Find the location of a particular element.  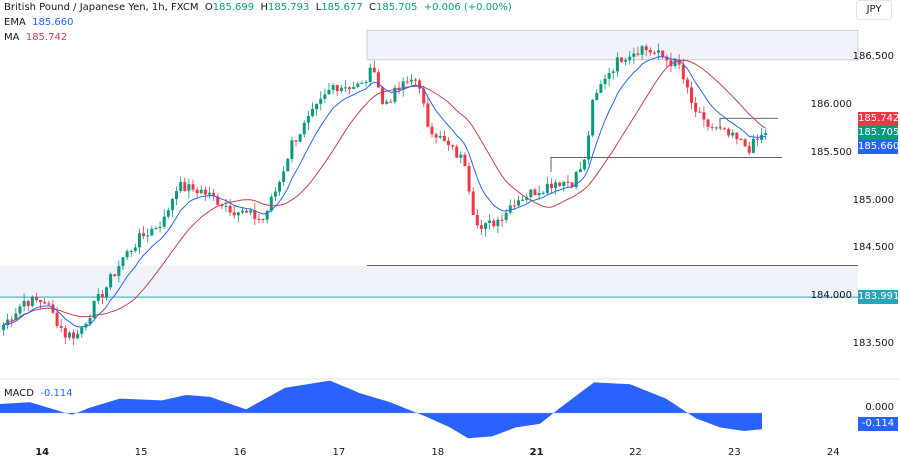

x-tick-label: 24 is located at coordinates (833, 452).